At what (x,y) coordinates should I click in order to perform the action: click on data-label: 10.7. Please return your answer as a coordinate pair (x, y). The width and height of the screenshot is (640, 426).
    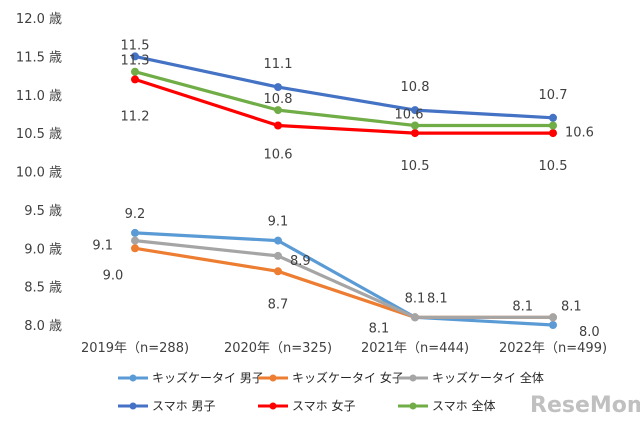
    Looking at the image, I should click on (553, 95).